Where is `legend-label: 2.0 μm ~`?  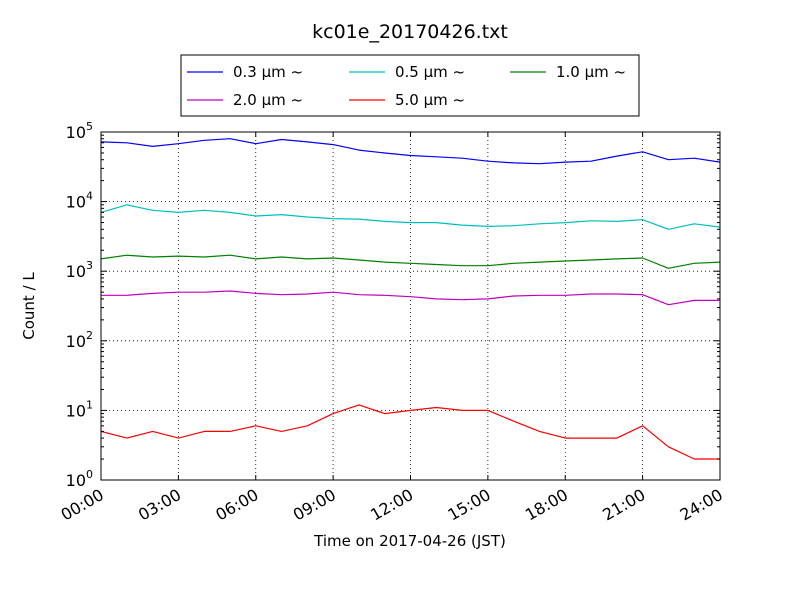
legend-label: 2.0 μm ~ is located at coordinates (268, 100).